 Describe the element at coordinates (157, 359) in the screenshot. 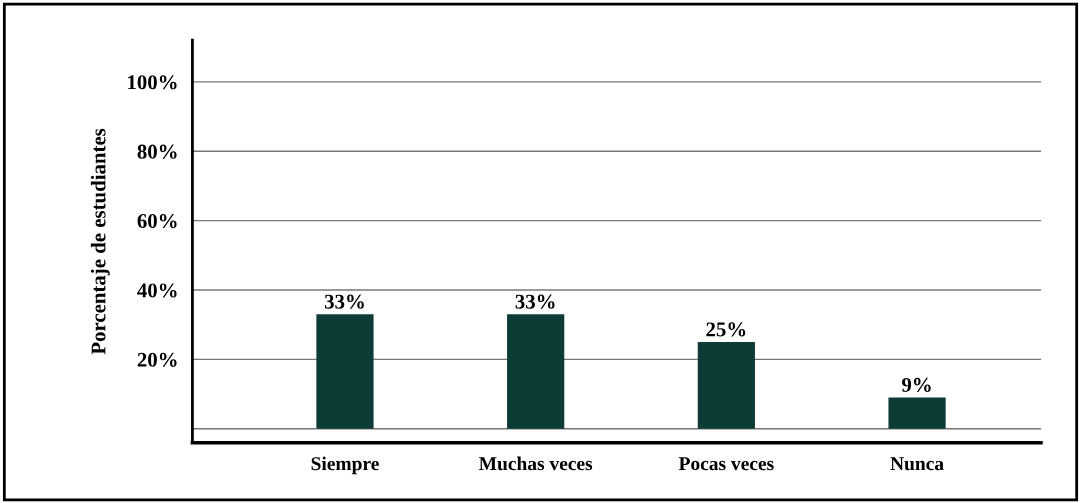

I see `y-tick-label: 20%` at that location.